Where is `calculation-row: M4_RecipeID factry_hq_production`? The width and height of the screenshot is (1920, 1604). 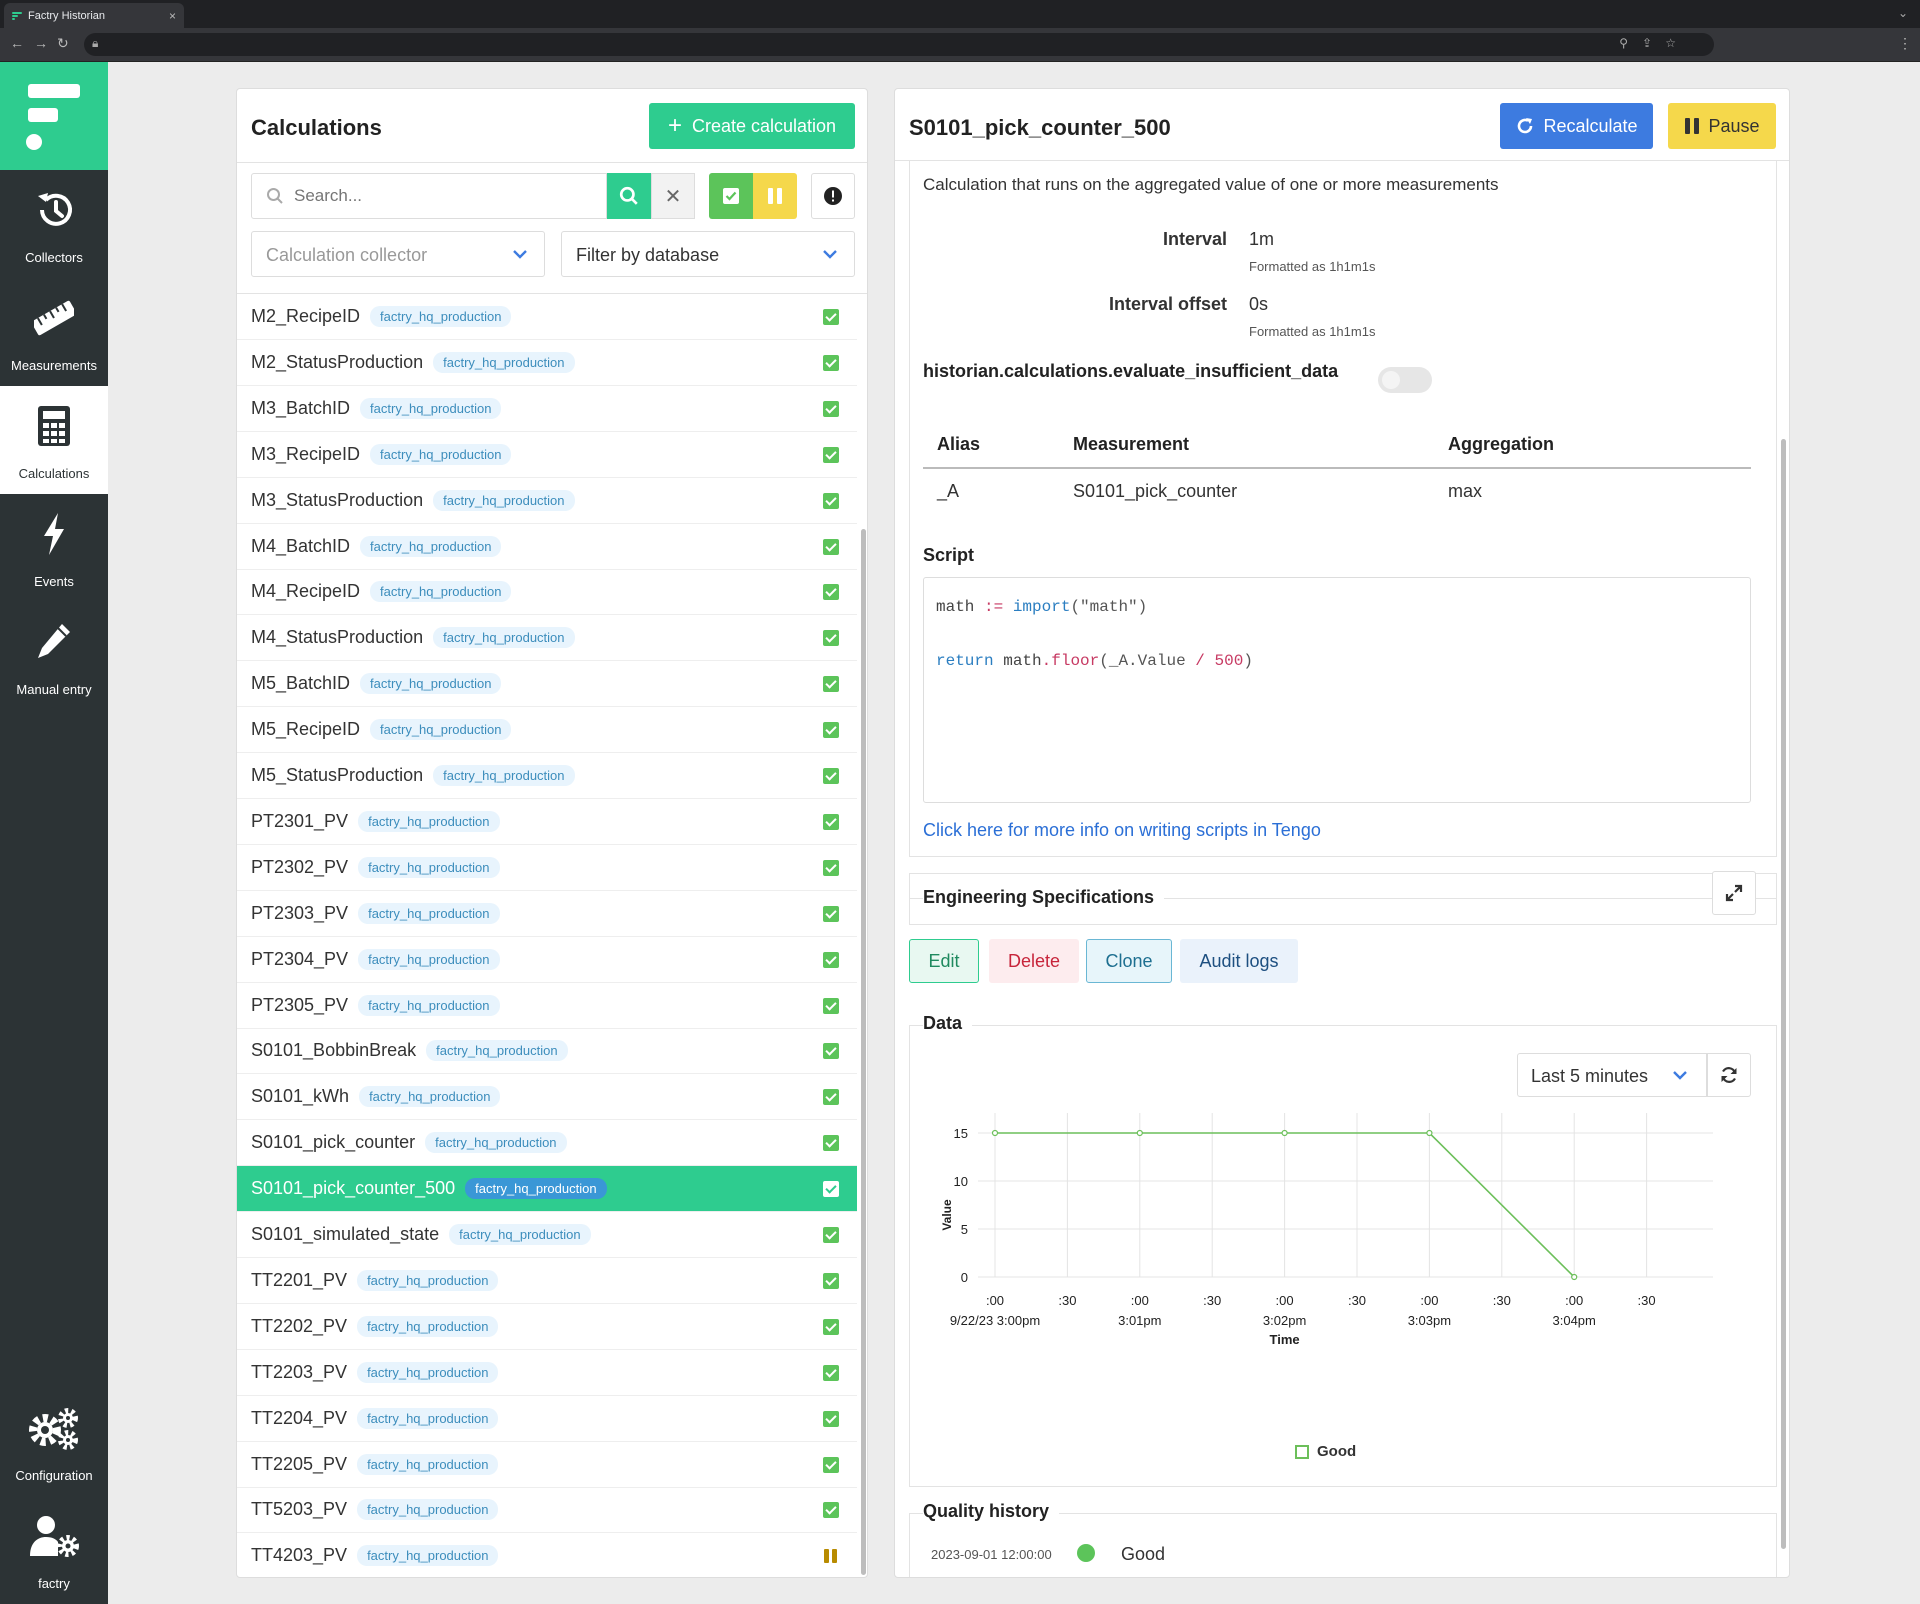 calculation-row: M4_RecipeID factry_hq_production is located at coordinates (547, 592).